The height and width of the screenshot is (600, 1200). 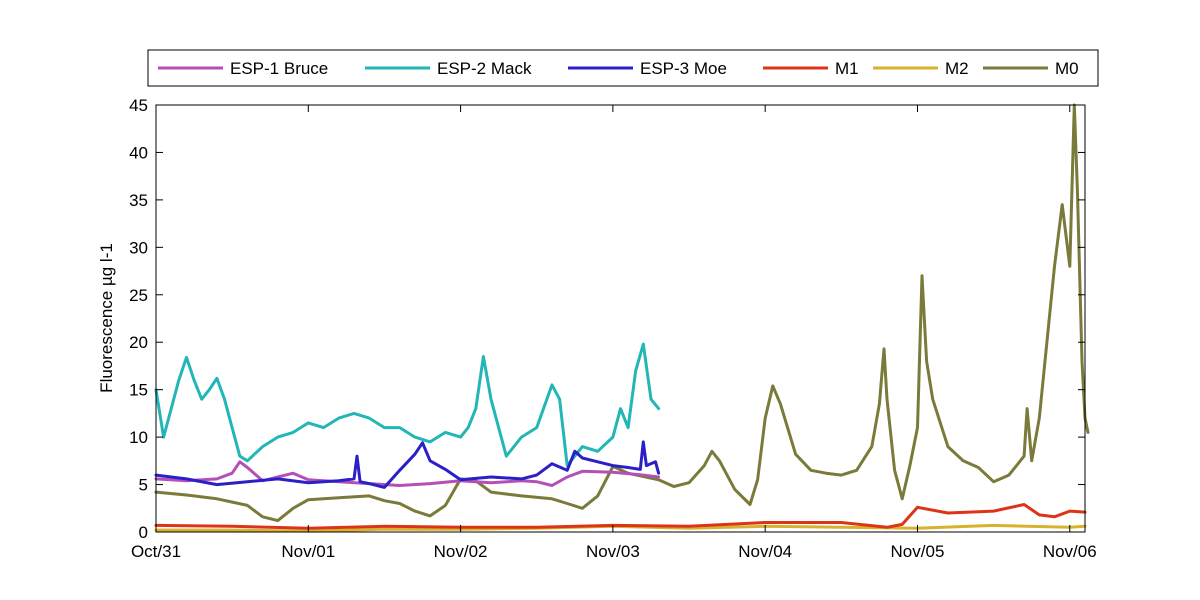 I want to click on y-tick-label-6: 30, so click(x=138, y=247).